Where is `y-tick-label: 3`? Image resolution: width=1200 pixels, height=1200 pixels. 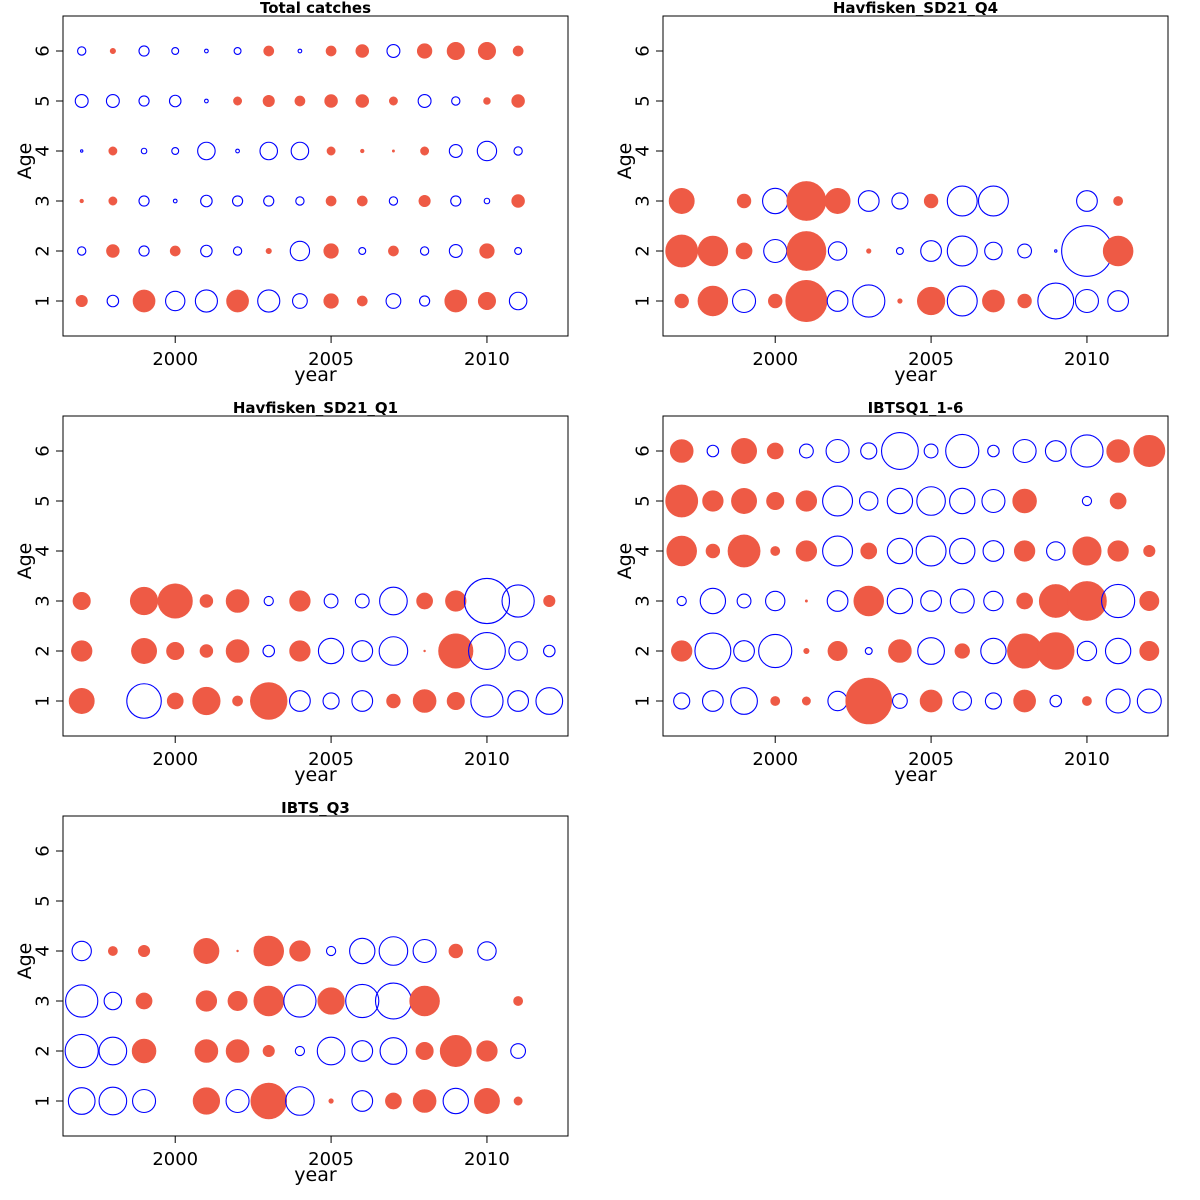
y-tick-label: 3 is located at coordinates (43, 1000).